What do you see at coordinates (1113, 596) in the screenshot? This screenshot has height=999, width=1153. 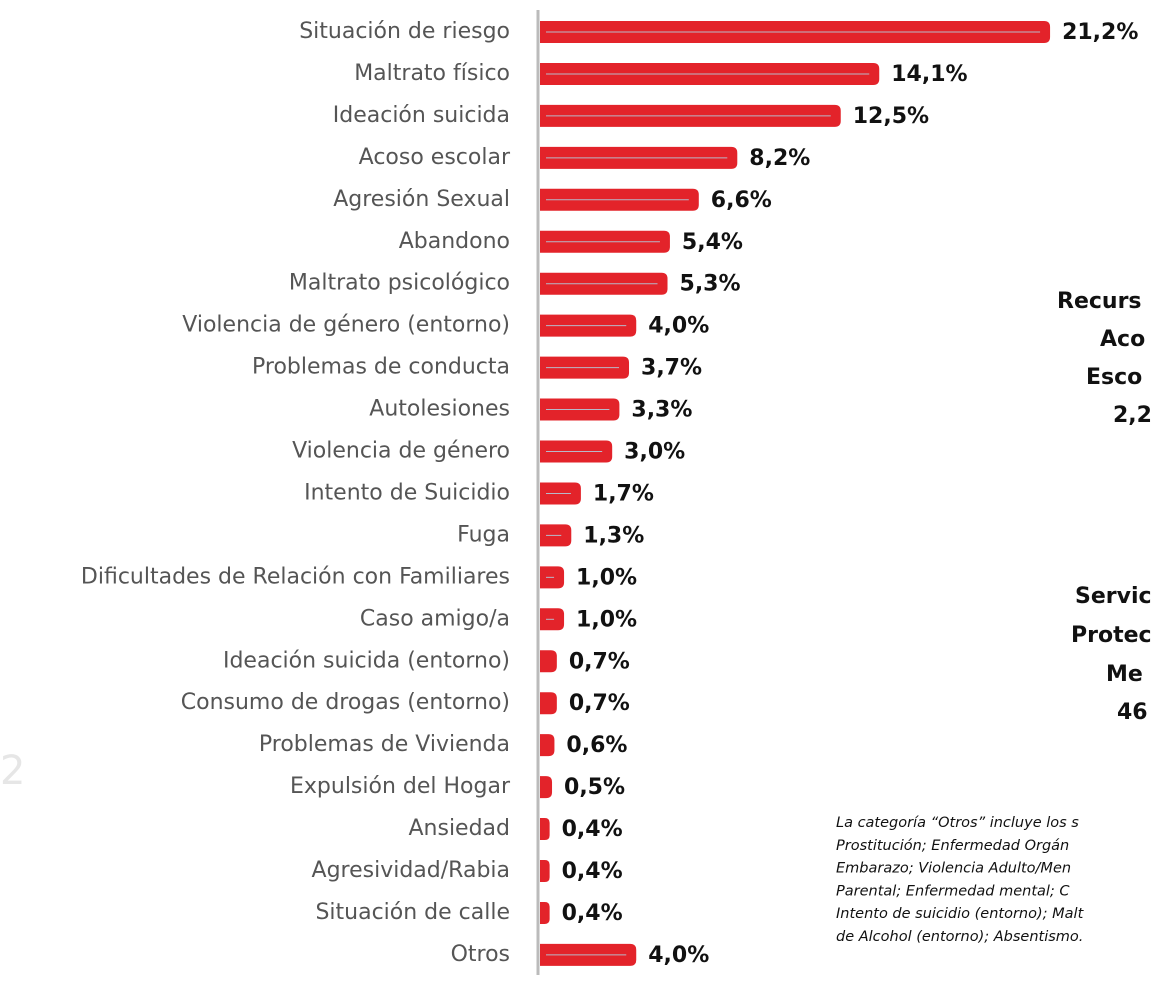 I see `side-label: Servic` at bounding box center [1113, 596].